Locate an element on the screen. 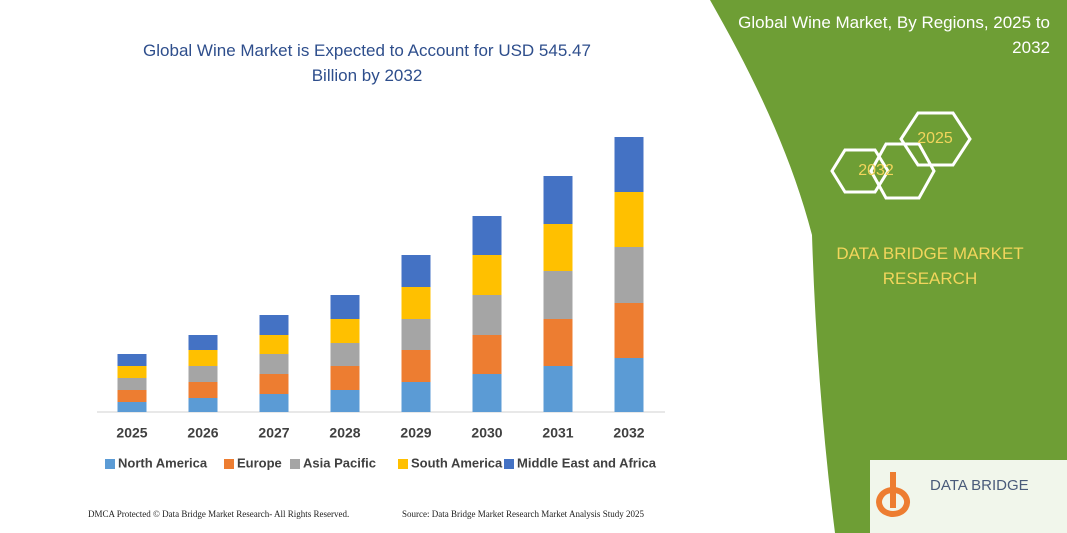 Image resolution: width=1067 pixels, height=533 pixels. brand-text: DATA BRIDGE MARKET RESEARCH is located at coordinates (930, 266).